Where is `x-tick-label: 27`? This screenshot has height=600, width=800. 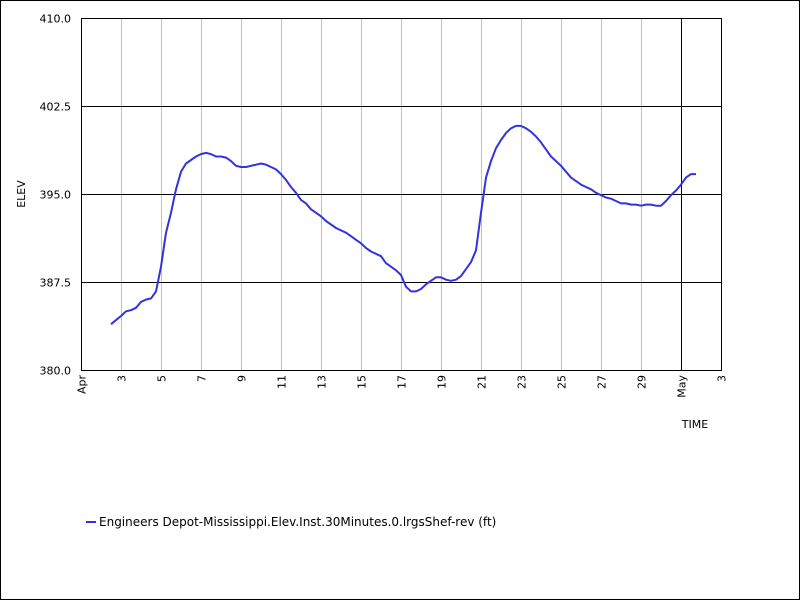
x-tick-label: 27 is located at coordinates (602, 382).